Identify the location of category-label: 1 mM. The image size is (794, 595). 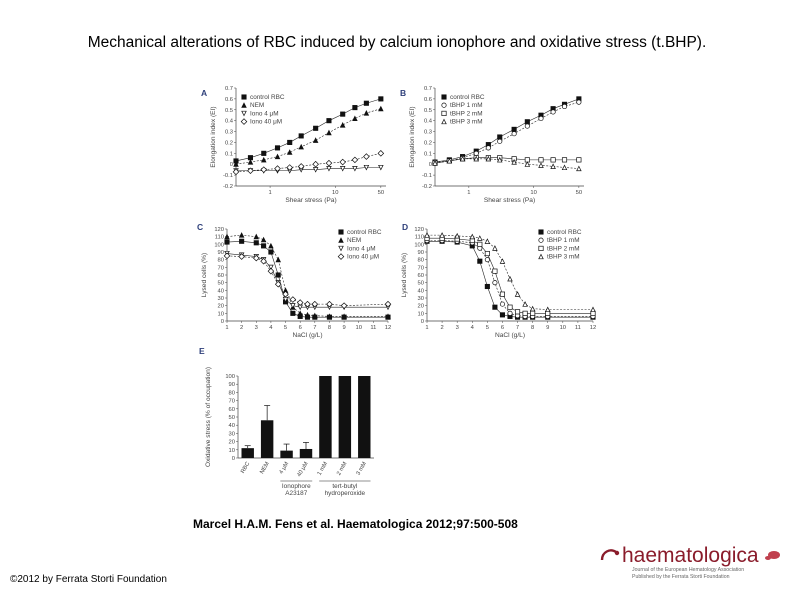
(323, 469).